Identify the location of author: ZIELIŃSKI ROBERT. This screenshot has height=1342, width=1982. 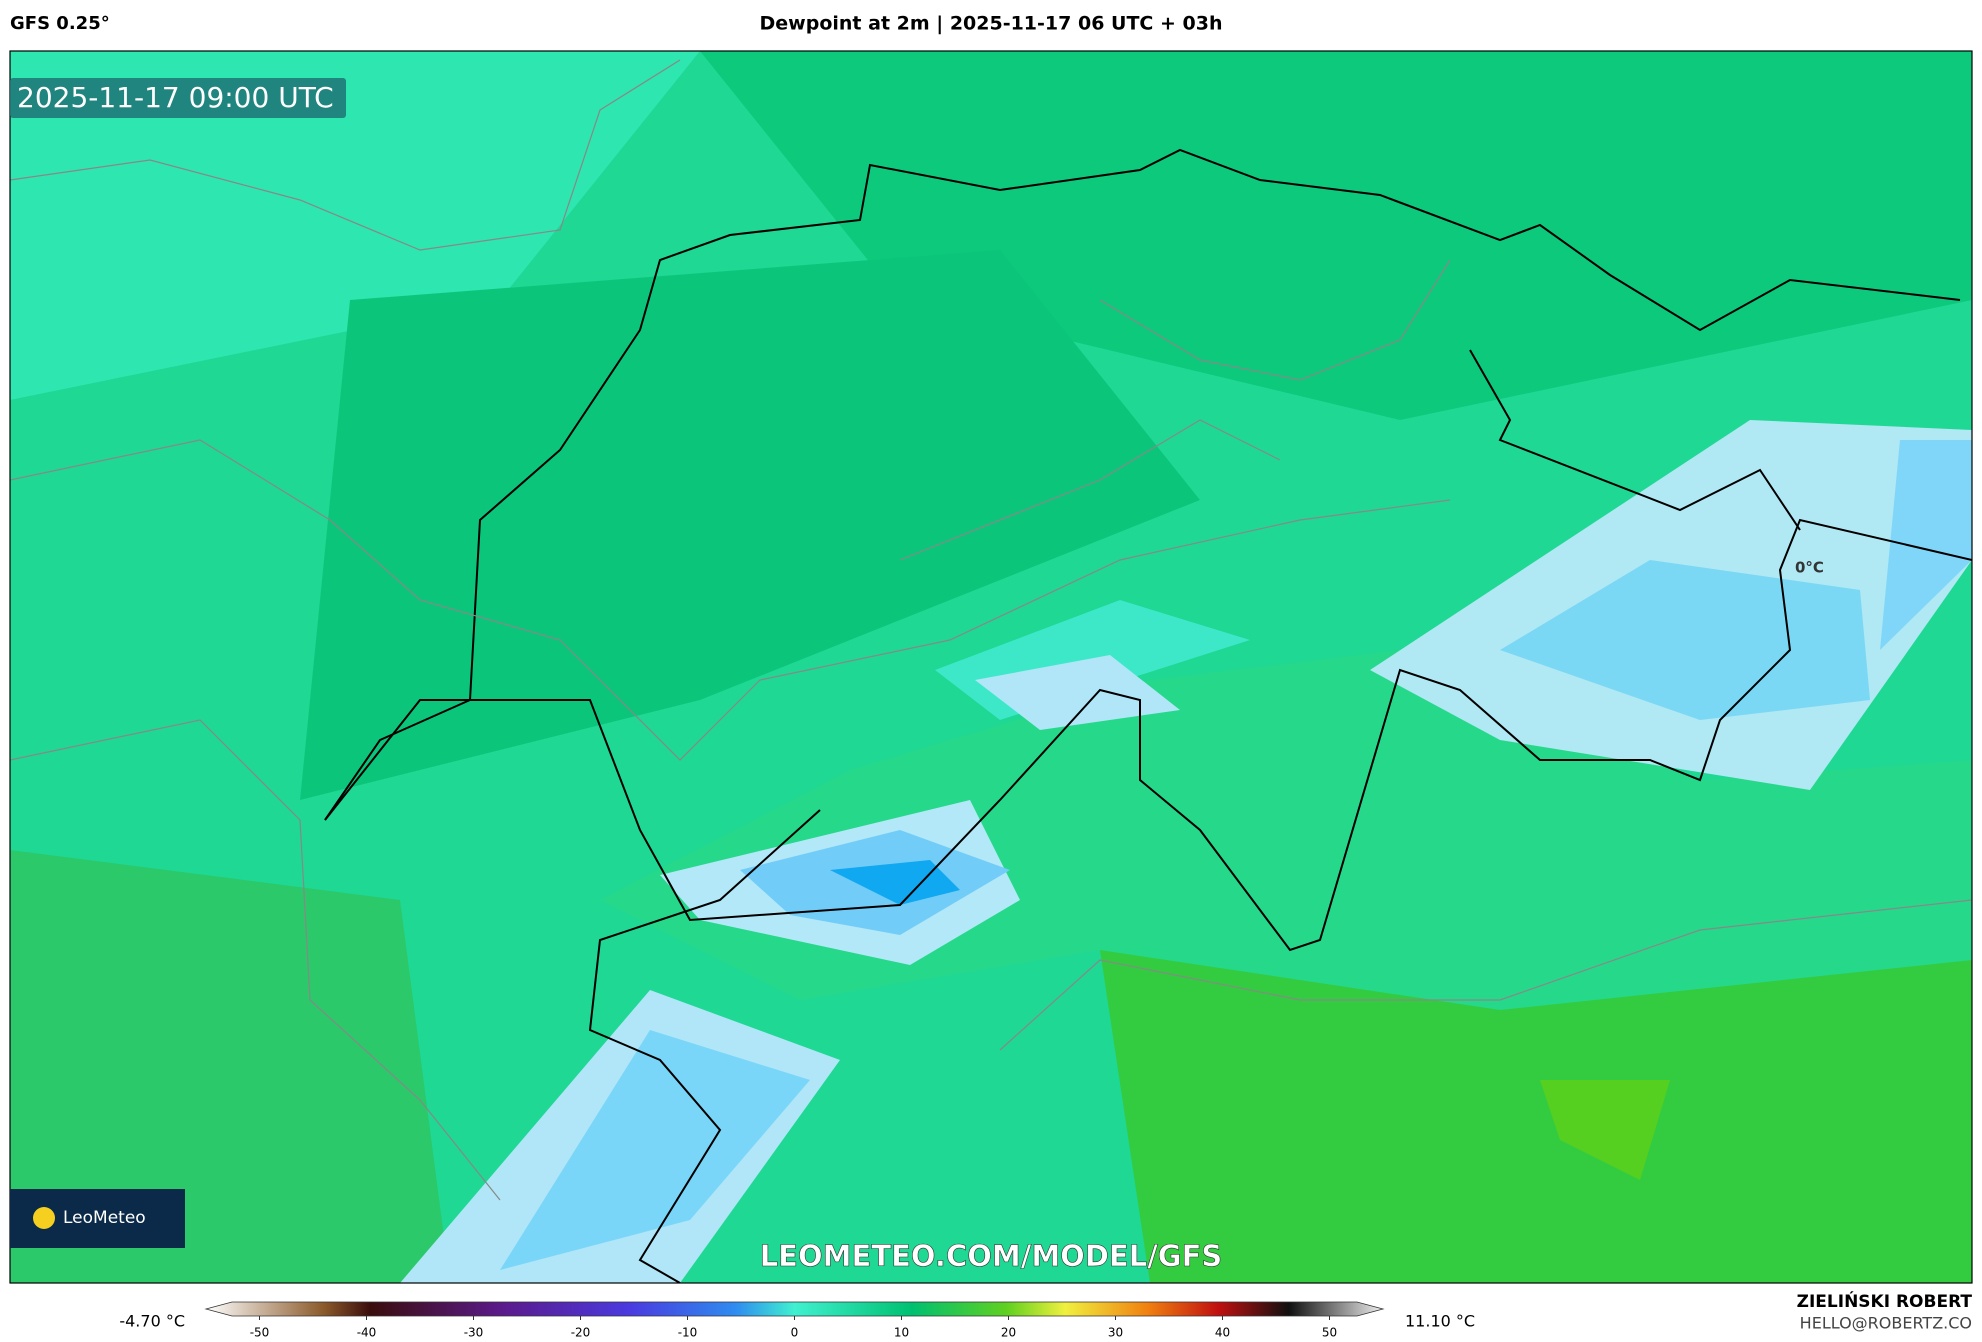
(1885, 1301).